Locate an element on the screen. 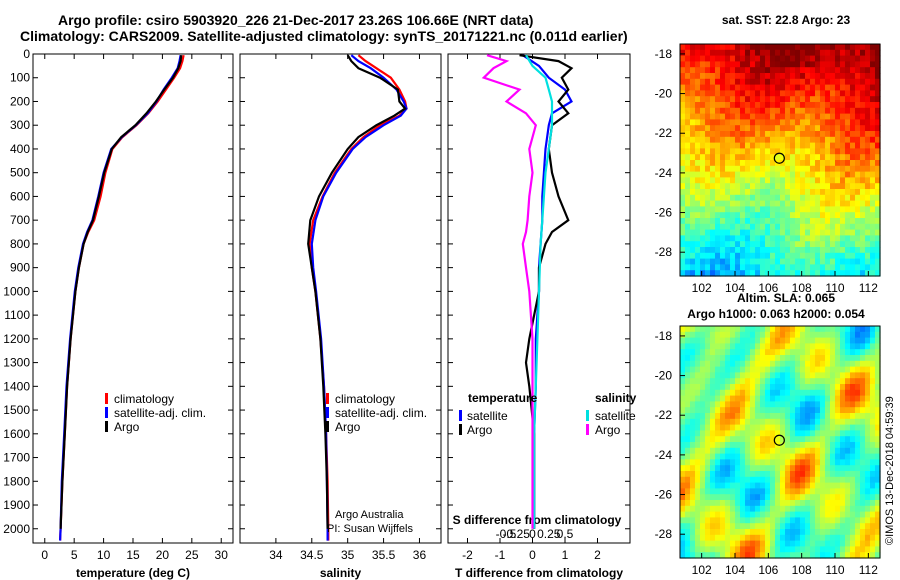 This screenshot has height=580, width=900. y-tick-label: 1500 is located at coordinates (16, 410).